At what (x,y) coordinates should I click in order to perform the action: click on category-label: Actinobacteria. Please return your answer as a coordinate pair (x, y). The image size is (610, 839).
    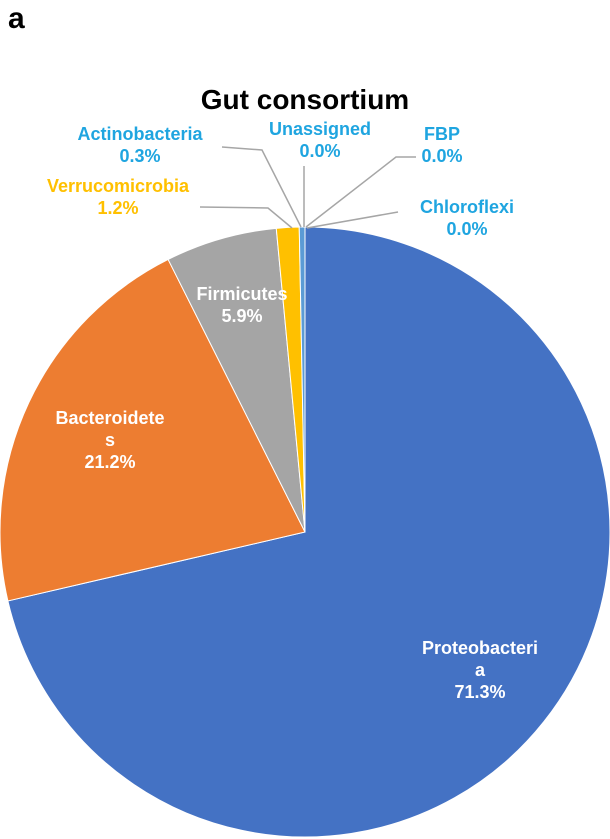
    Looking at the image, I should click on (140, 134).